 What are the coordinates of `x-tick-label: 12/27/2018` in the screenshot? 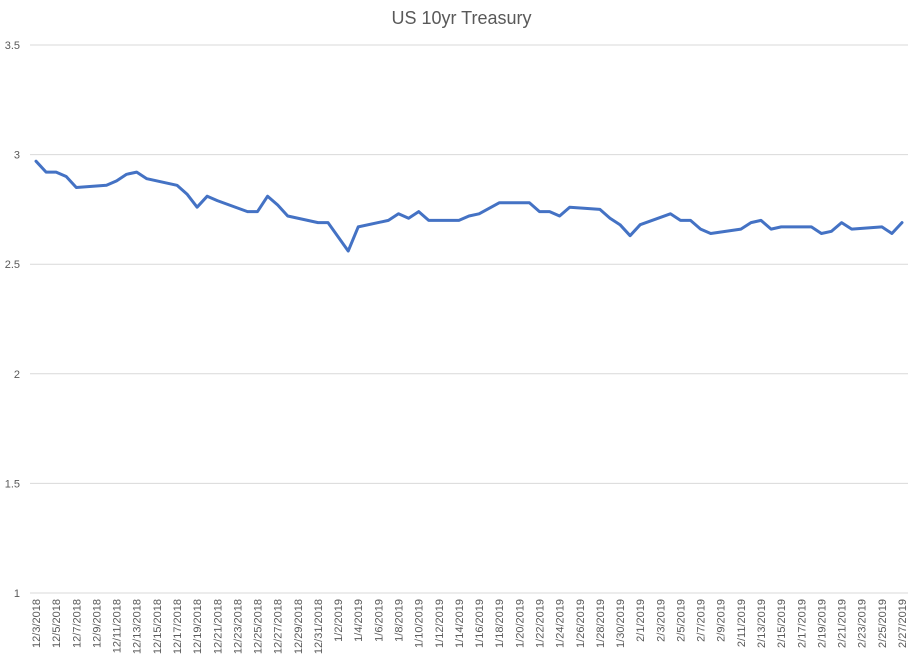 It's located at (279, 626).